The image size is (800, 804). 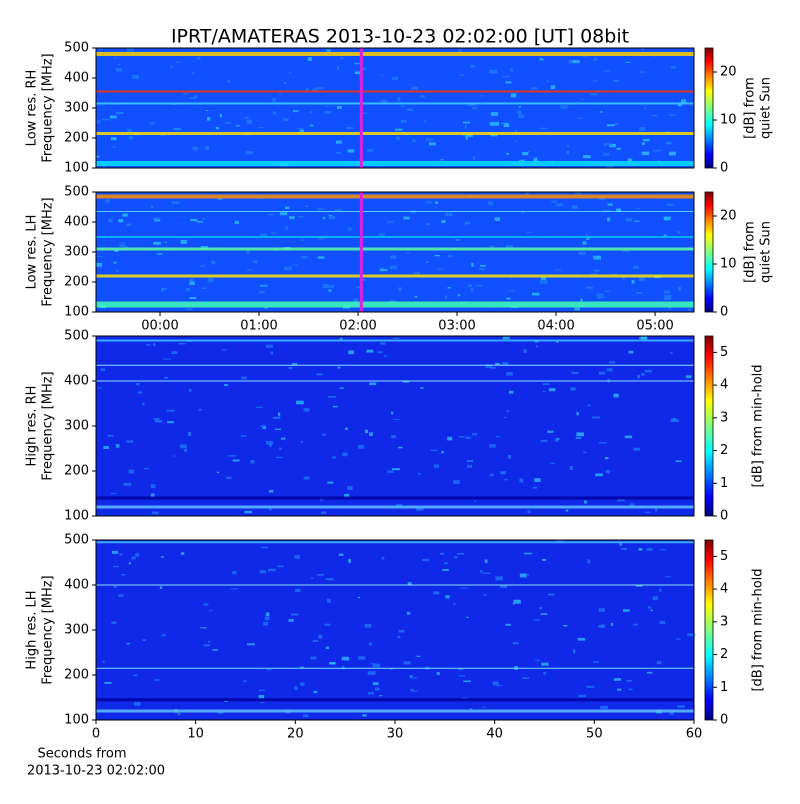 What do you see at coordinates (76, 540) in the screenshot?
I see `y-tick-label: 500` at bounding box center [76, 540].